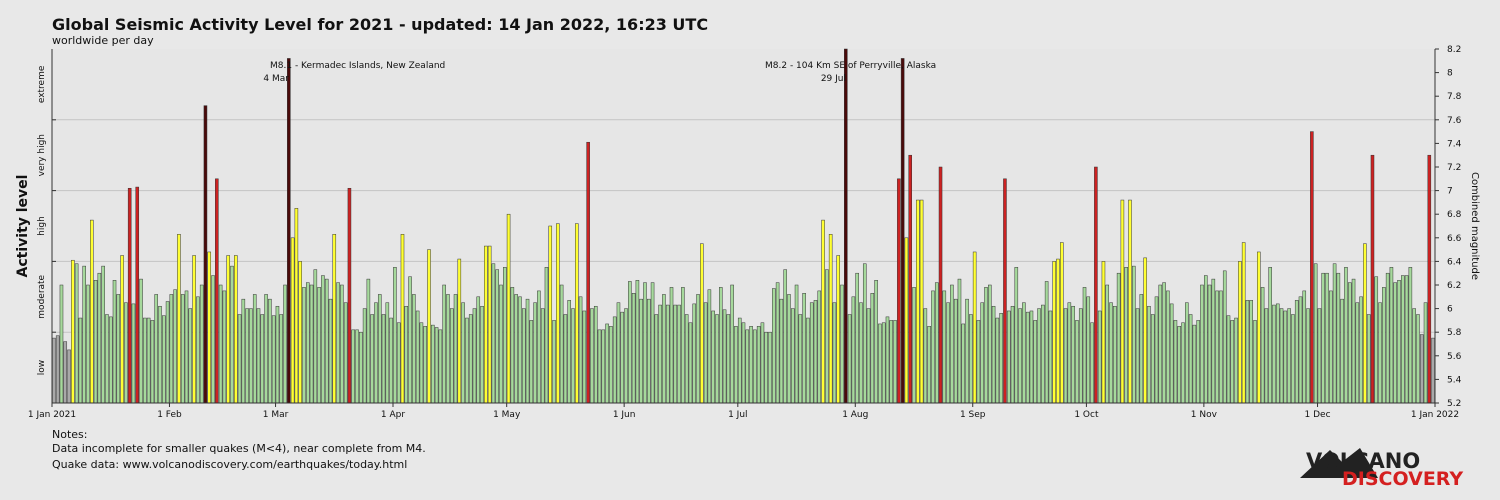  What do you see at coordinates (42, 367) in the screenshot?
I see `level-label: low` at bounding box center [42, 367].